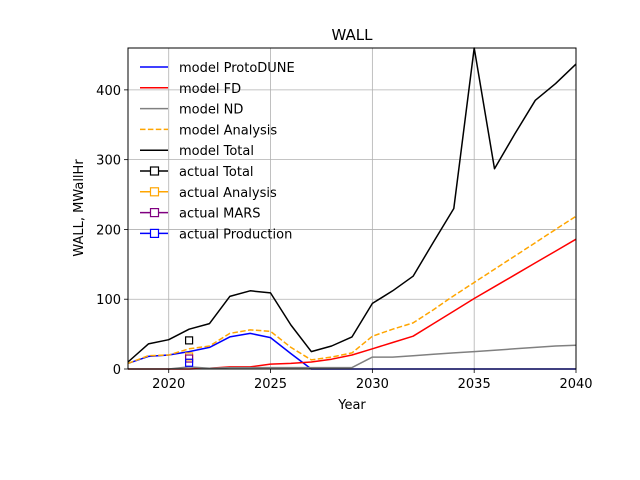 This screenshot has height=480, width=640. What do you see at coordinates (117, 370) in the screenshot?
I see `y-tick-label: 0` at bounding box center [117, 370].